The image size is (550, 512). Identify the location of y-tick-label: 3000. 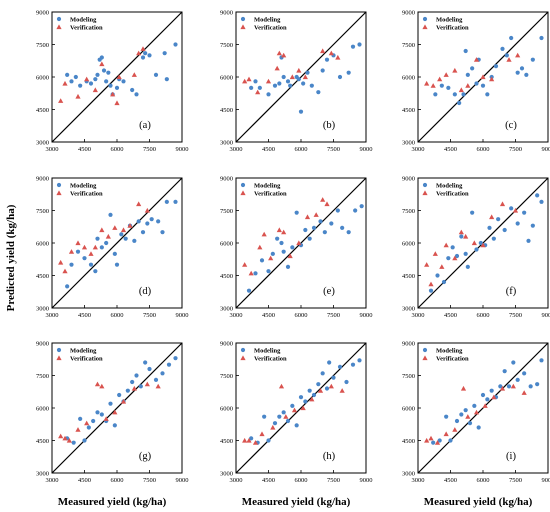
(42, 142).